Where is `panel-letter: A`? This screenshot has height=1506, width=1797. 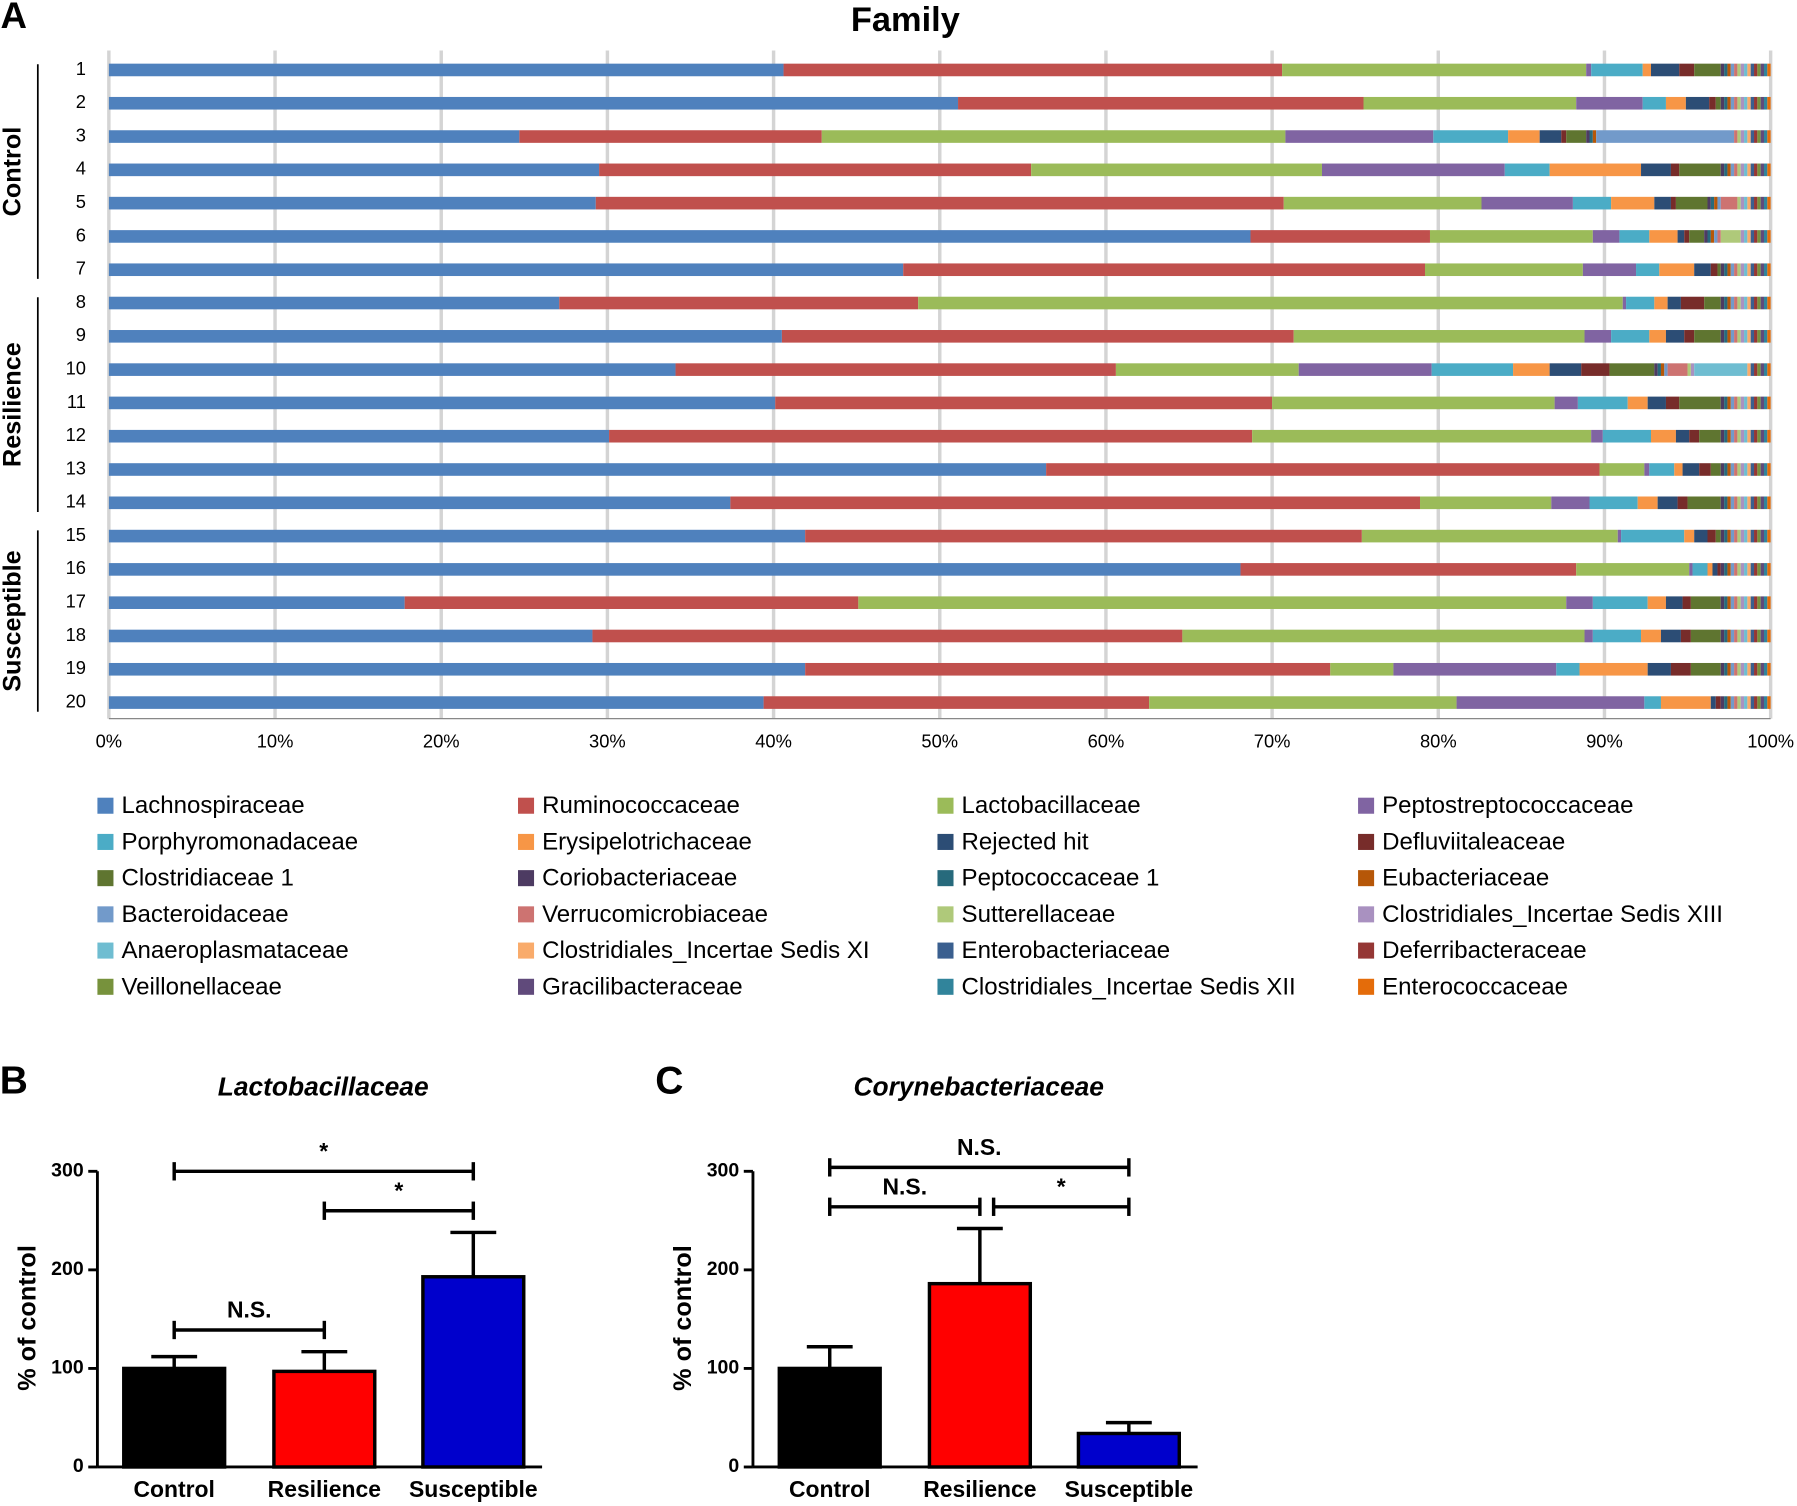
panel-letter: A is located at coordinates (14, 18).